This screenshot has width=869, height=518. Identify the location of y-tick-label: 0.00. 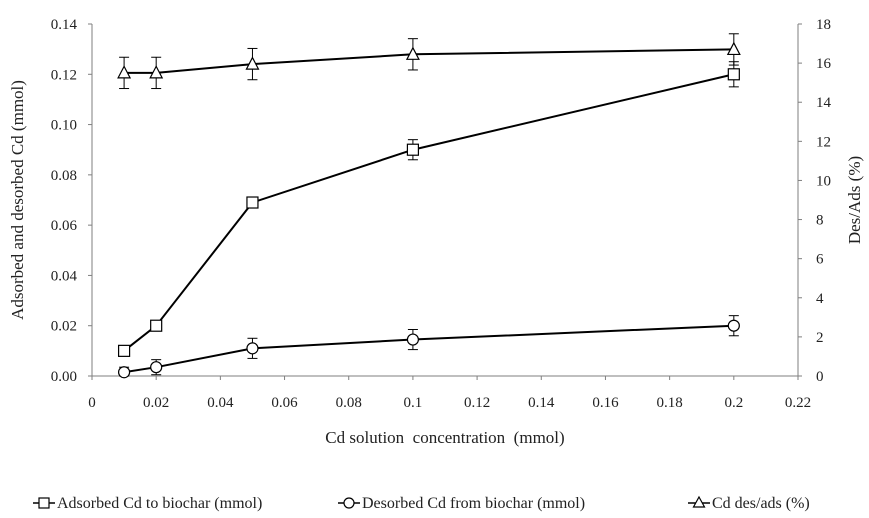
(64, 377).